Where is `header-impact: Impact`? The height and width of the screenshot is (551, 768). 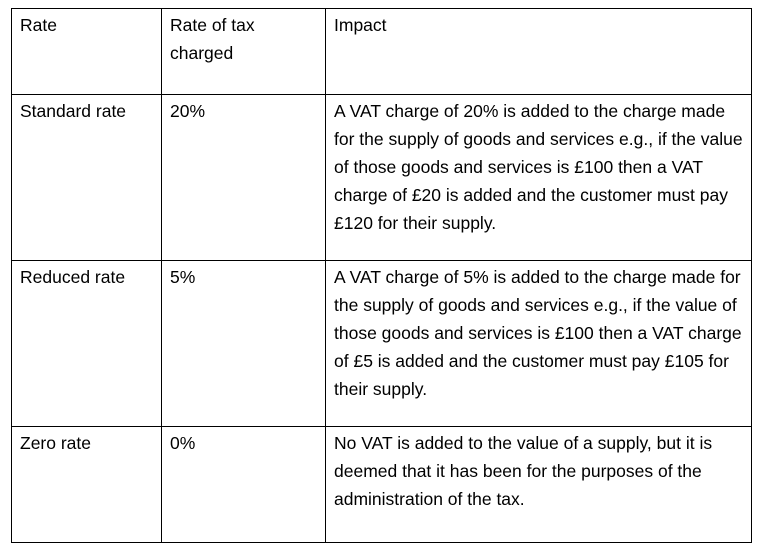
header-impact: Impact is located at coordinates (538, 51).